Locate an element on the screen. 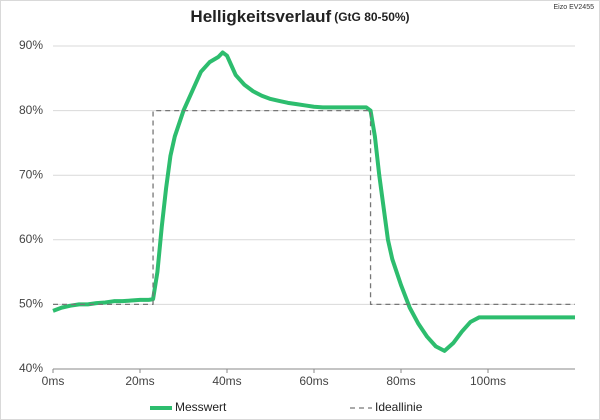 The image size is (600, 420). x-tick-label: 0ms is located at coordinates (53, 381).